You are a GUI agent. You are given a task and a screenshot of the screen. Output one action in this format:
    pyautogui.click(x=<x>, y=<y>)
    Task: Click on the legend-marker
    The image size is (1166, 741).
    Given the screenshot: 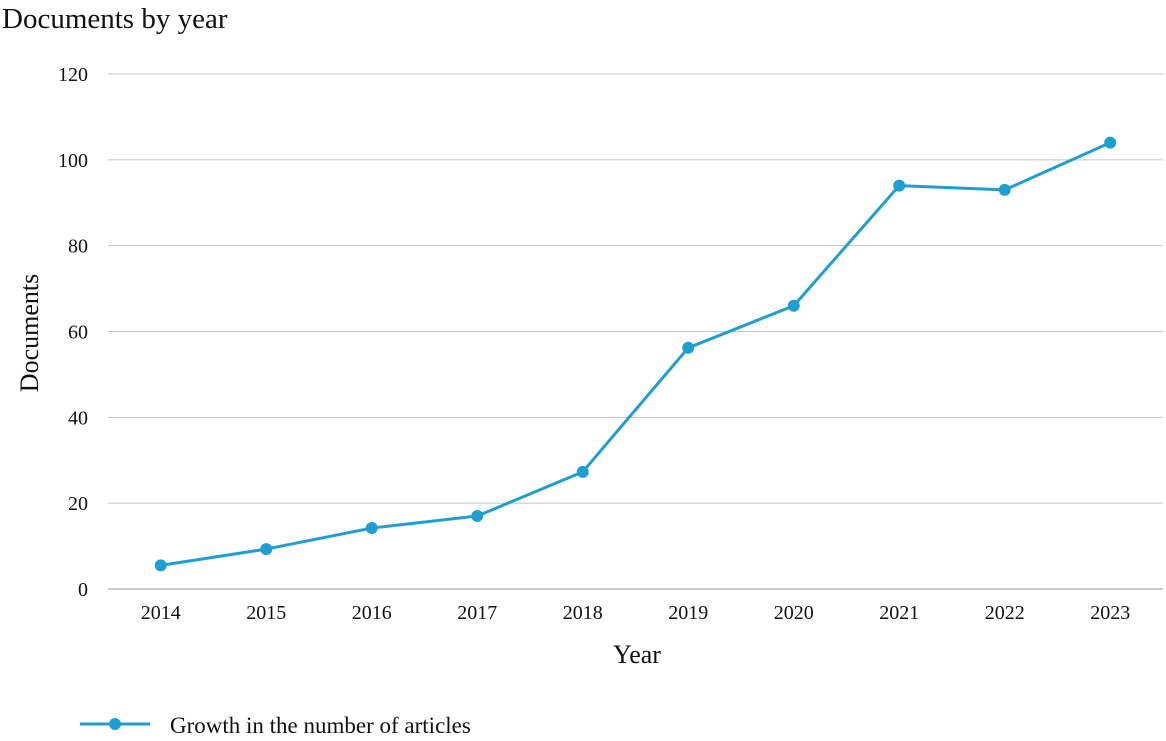 What is the action you would take?
    pyautogui.click(x=115, y=724)
    